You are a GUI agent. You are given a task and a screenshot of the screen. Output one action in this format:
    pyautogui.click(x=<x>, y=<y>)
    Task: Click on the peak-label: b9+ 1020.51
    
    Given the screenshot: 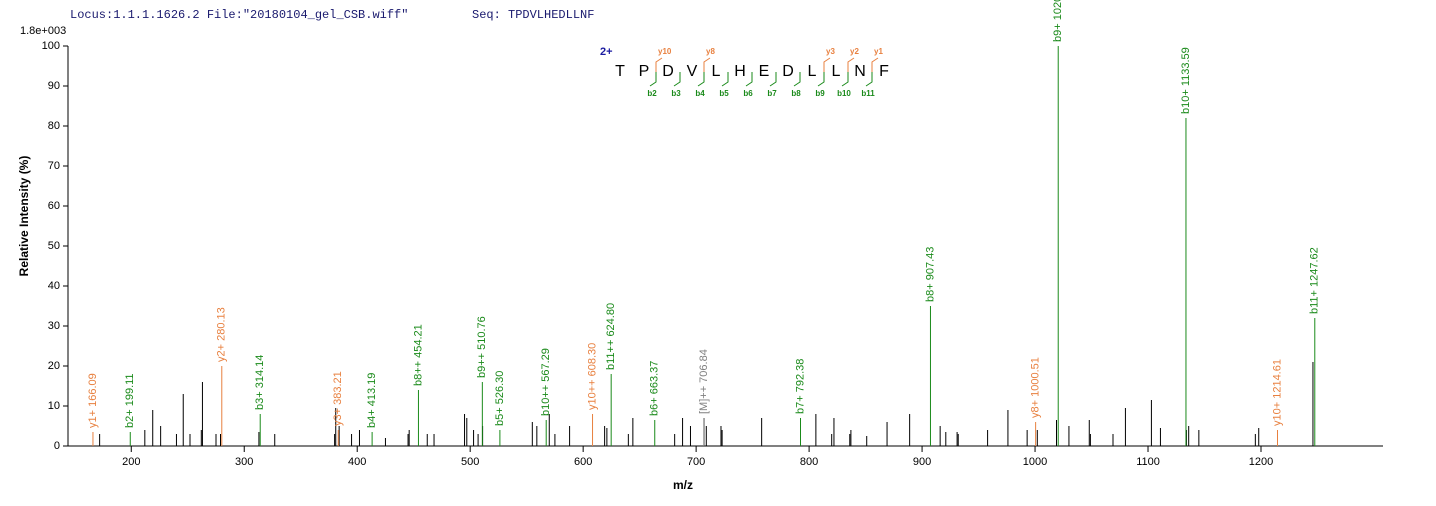 What is the action you would take?
    pyautogui.click(x=1058, y=21)
    